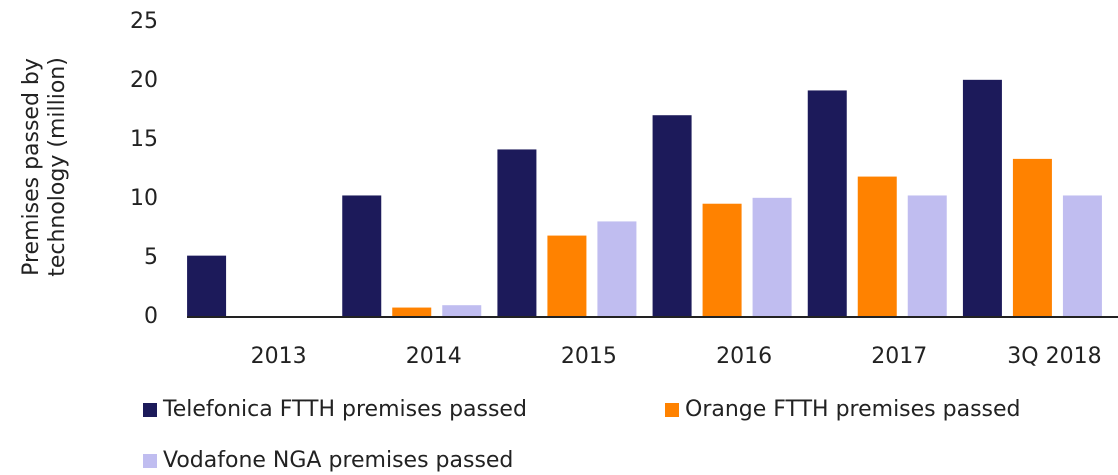 The image size is (1118, 475). Describe the element at coordinates (144, 80) in the screenshot. I see `y-tick-label: 20` at that location.